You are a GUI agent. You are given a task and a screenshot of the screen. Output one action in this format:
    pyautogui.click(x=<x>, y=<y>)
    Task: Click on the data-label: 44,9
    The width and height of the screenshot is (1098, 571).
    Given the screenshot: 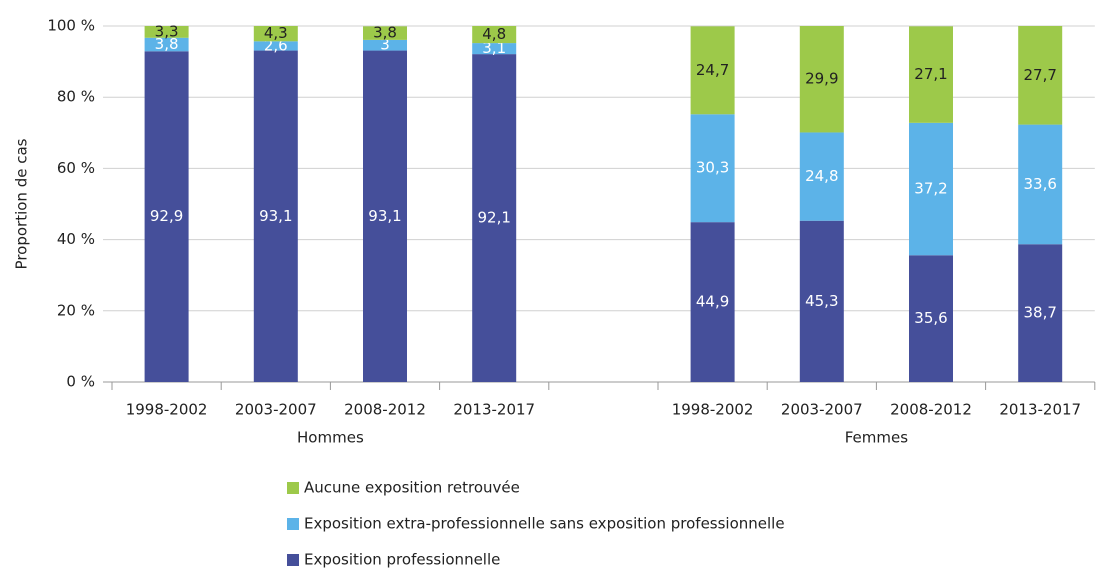 What is the action you would take?
    pyautogui.click(x=712, y=302)
    